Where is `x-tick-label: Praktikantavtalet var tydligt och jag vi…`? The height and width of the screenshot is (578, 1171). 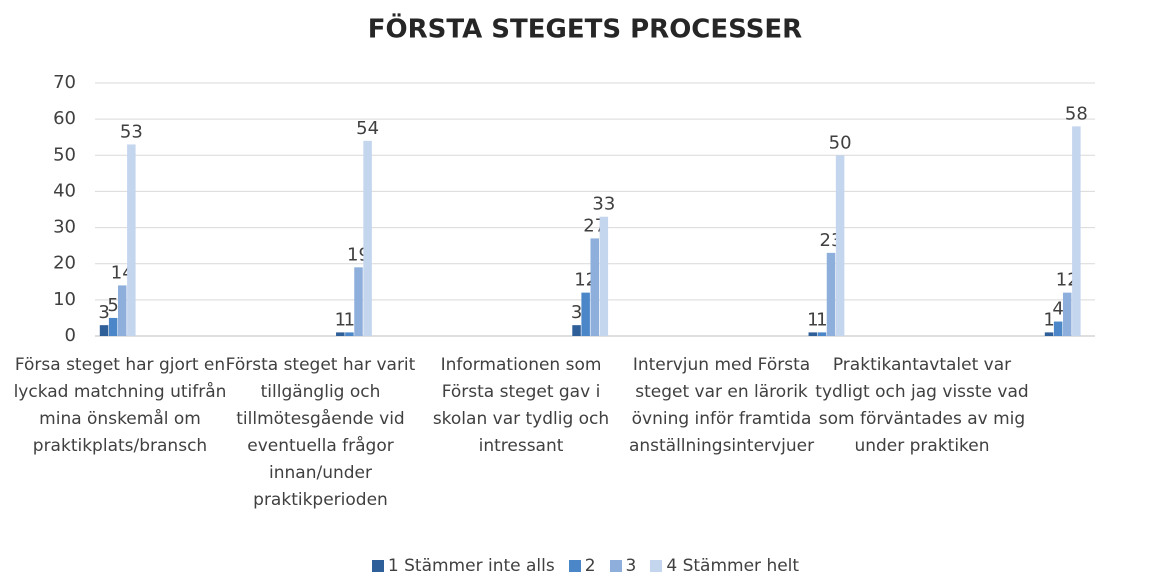 x-tick-label: Praktikantavtalet var tydligt och jag vi… is located at coordinates (922, 405).